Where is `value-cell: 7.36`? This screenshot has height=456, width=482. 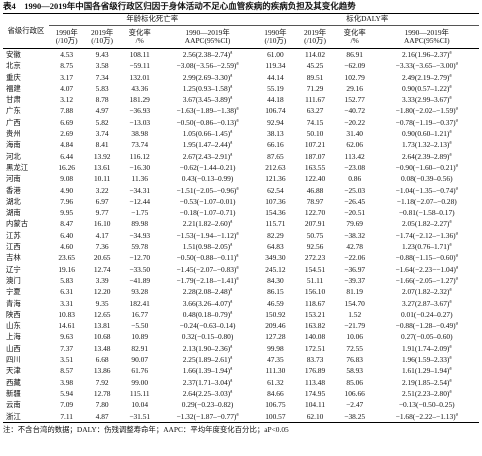 value-cell: 7.36 is located at coordinates (102, 247).